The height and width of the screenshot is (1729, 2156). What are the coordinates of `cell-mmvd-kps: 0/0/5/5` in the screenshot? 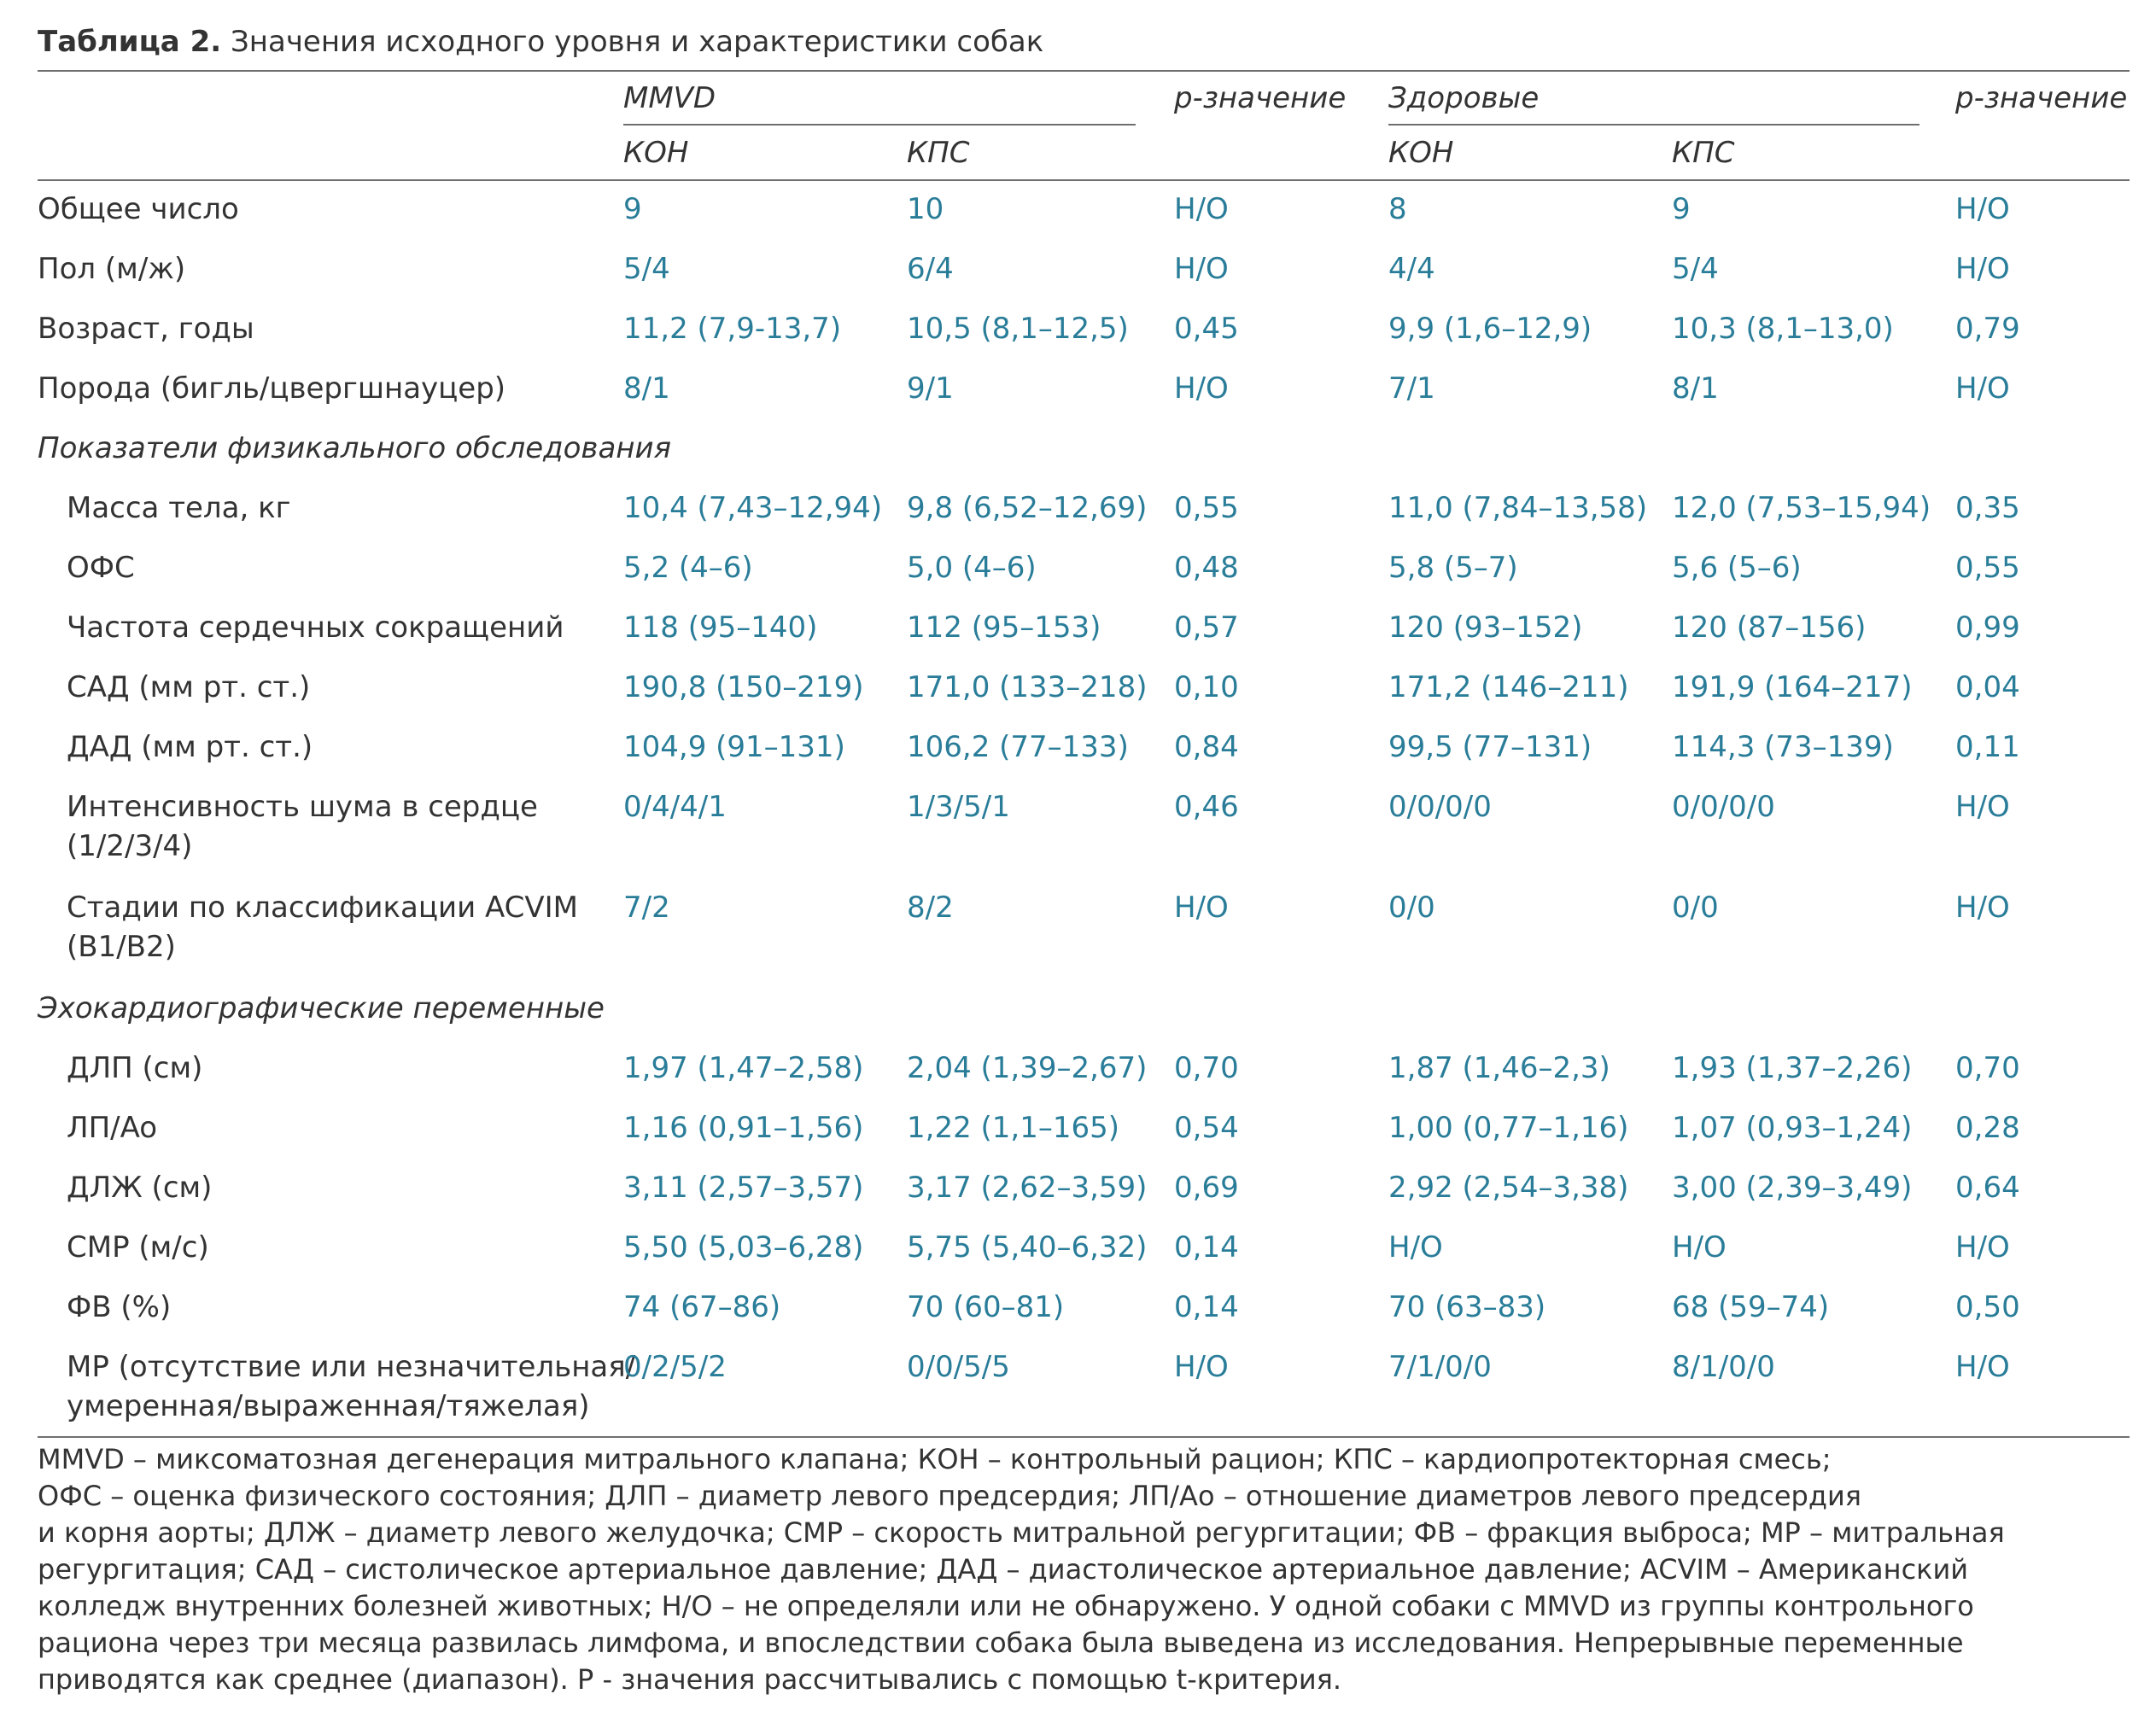 It's located at (958, 1367).